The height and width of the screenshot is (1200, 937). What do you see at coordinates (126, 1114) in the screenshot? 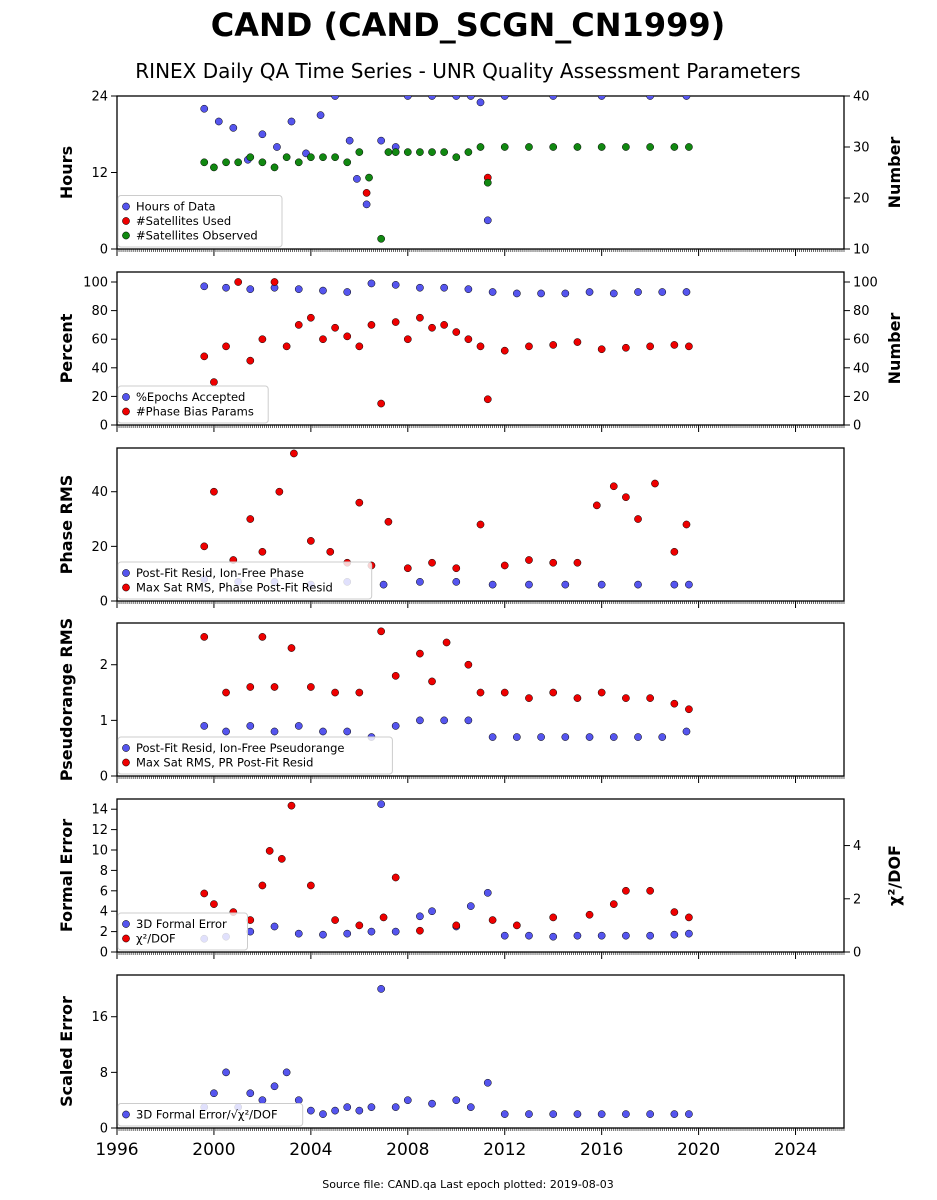
I see `legend-marker-blue` at bounding box center [126, 1114].